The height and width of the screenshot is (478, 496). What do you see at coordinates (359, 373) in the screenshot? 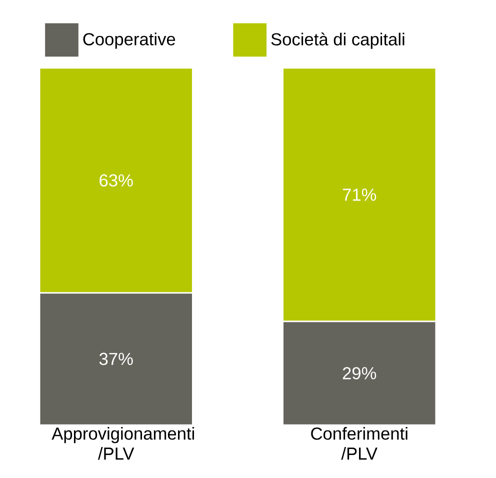
I see `data-label: 29%` at bounding box center [359, 373].